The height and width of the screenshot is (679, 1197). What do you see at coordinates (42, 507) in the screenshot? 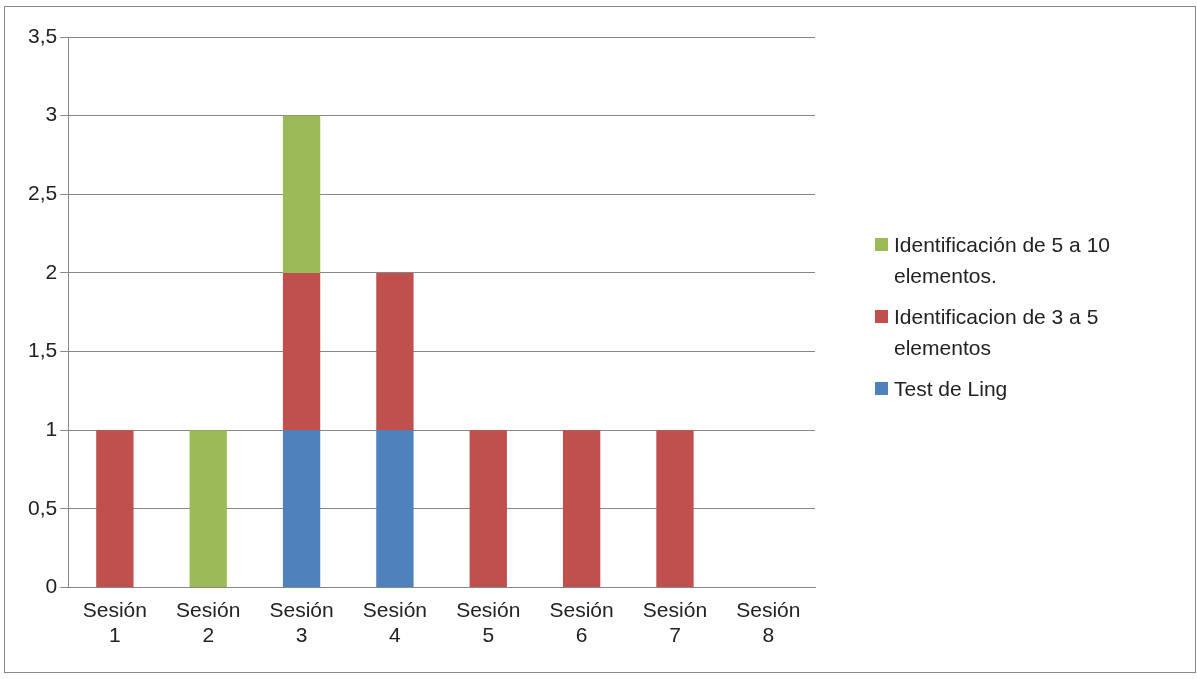
I see `y-tick-label: 0,5` at bounding box center [42, 507].